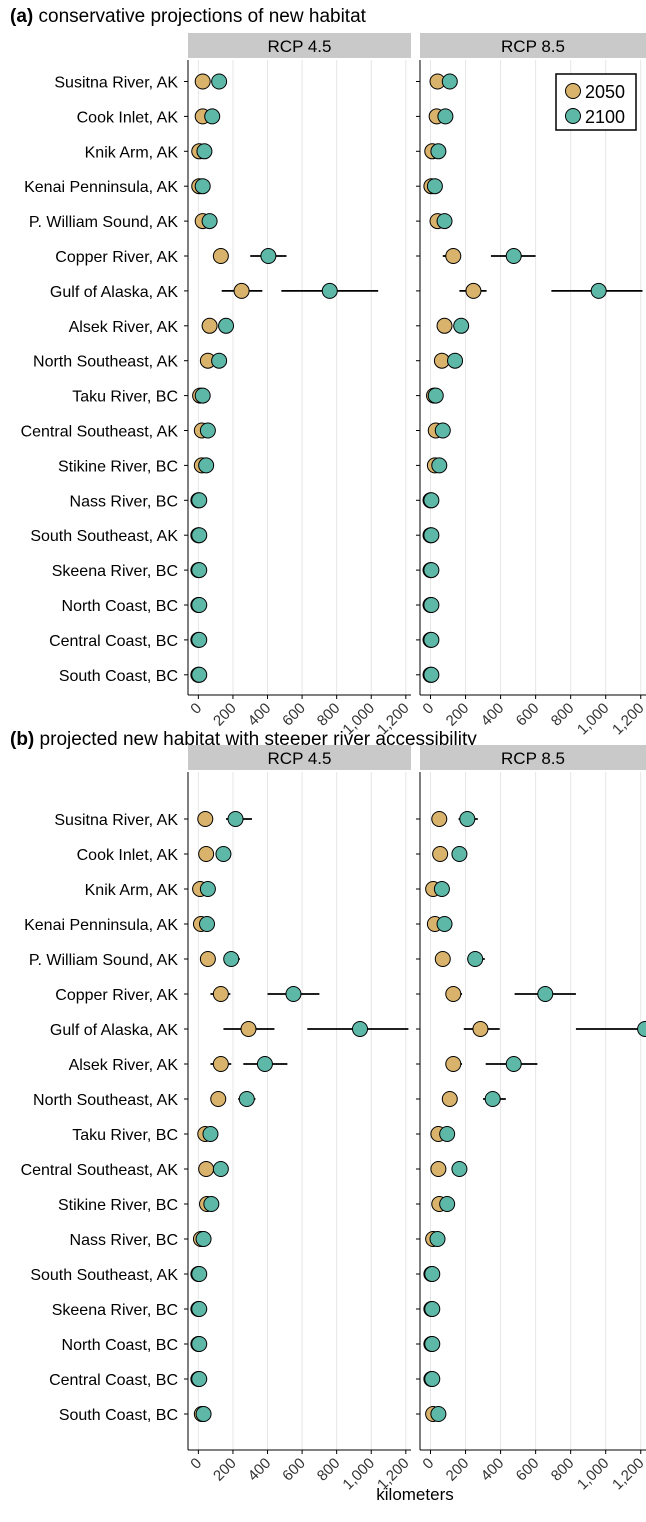  Describe the element at coordinates (533, 45) in the screenshot. I see `facet-strip` at that location.